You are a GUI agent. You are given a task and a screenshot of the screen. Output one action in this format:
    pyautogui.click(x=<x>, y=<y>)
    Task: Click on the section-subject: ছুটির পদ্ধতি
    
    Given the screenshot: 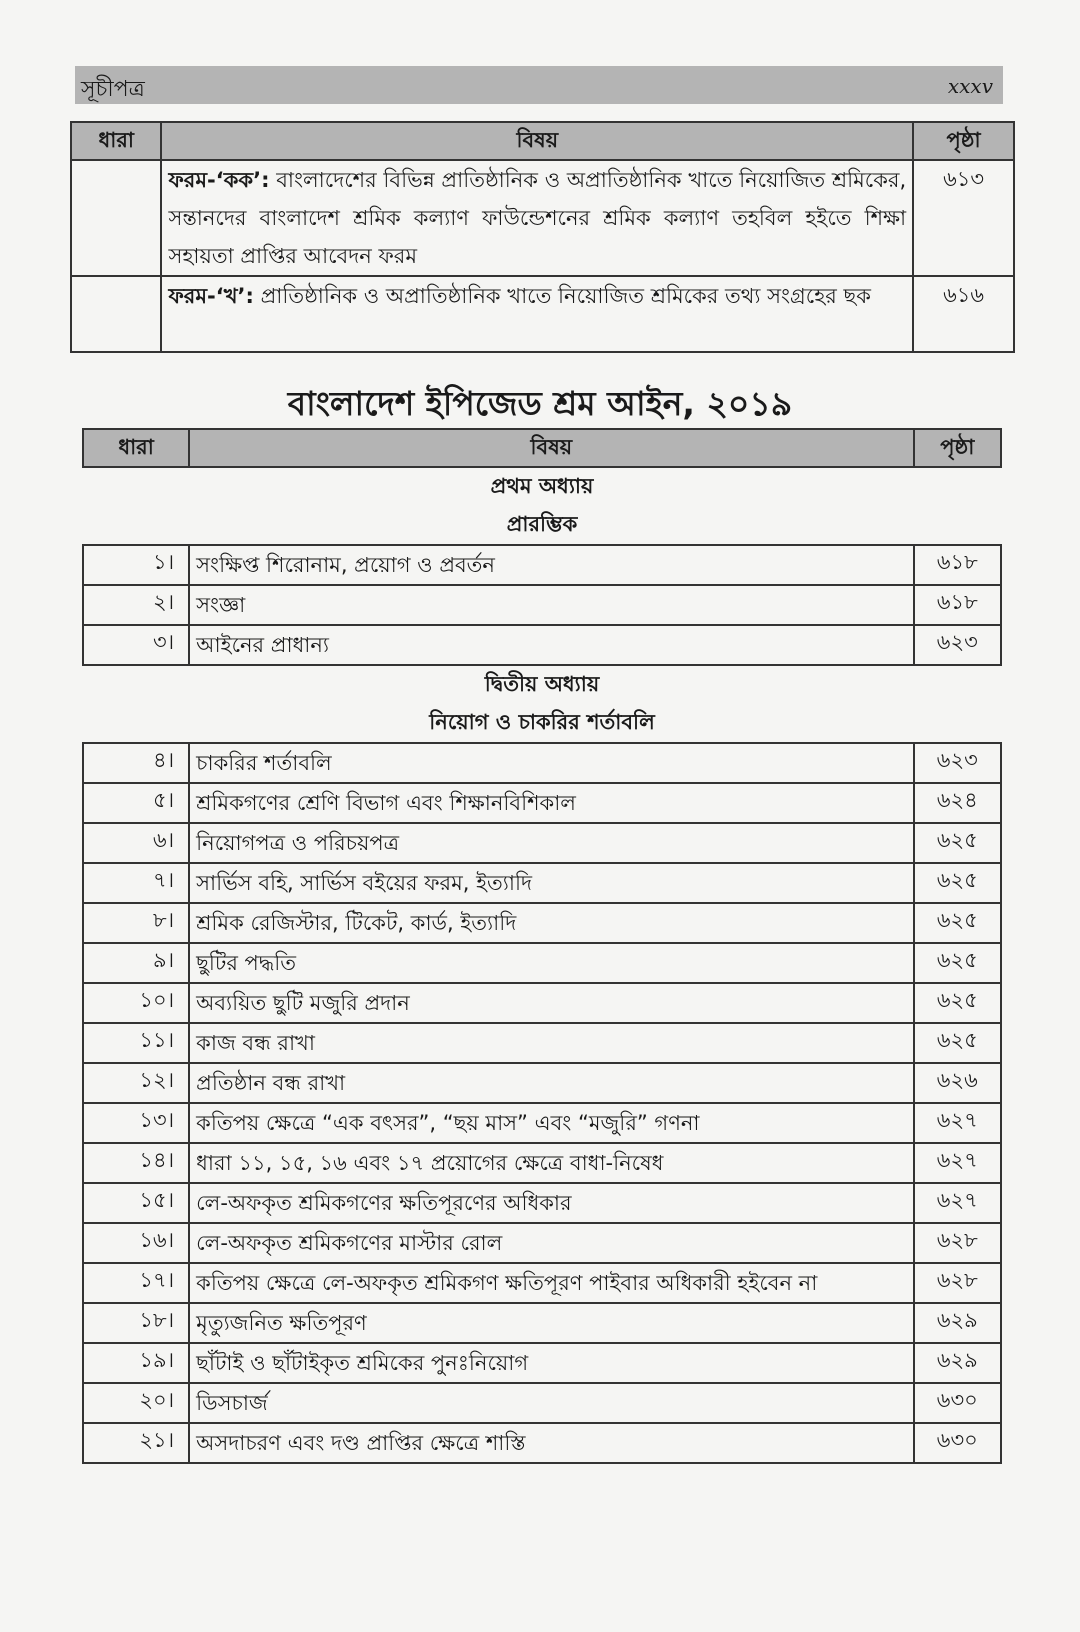 What is the action you would take?
    pyautogui.click(x=551, y=963)
    